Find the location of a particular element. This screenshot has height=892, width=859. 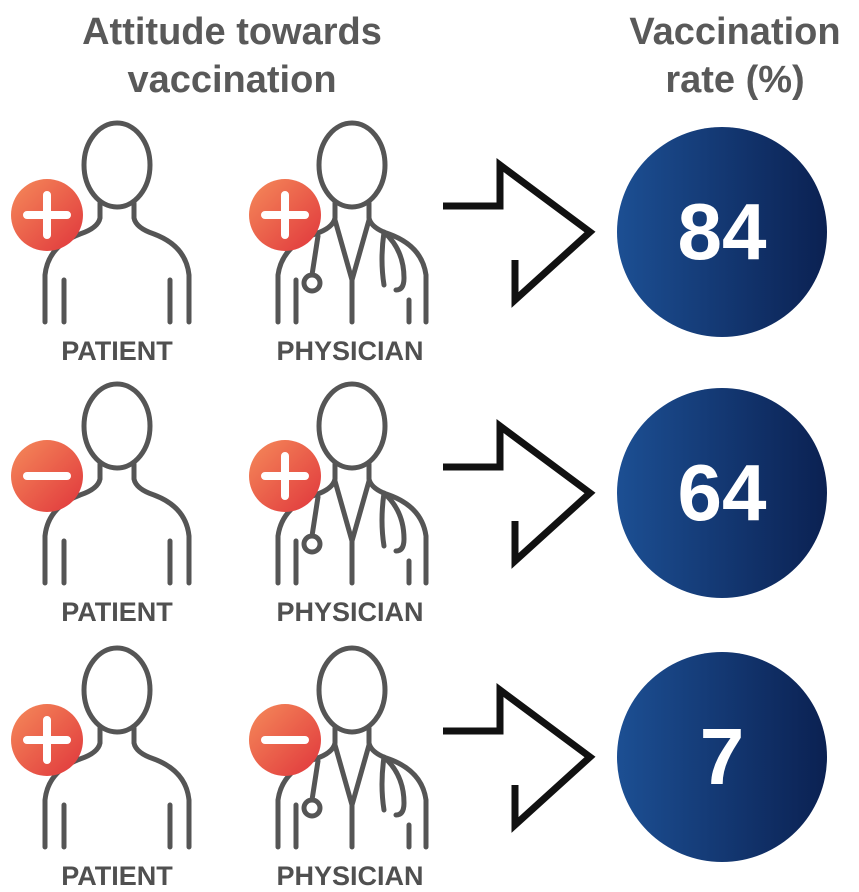

header-rate: Vaccination rate (%) is located at coordinates (735, 56).